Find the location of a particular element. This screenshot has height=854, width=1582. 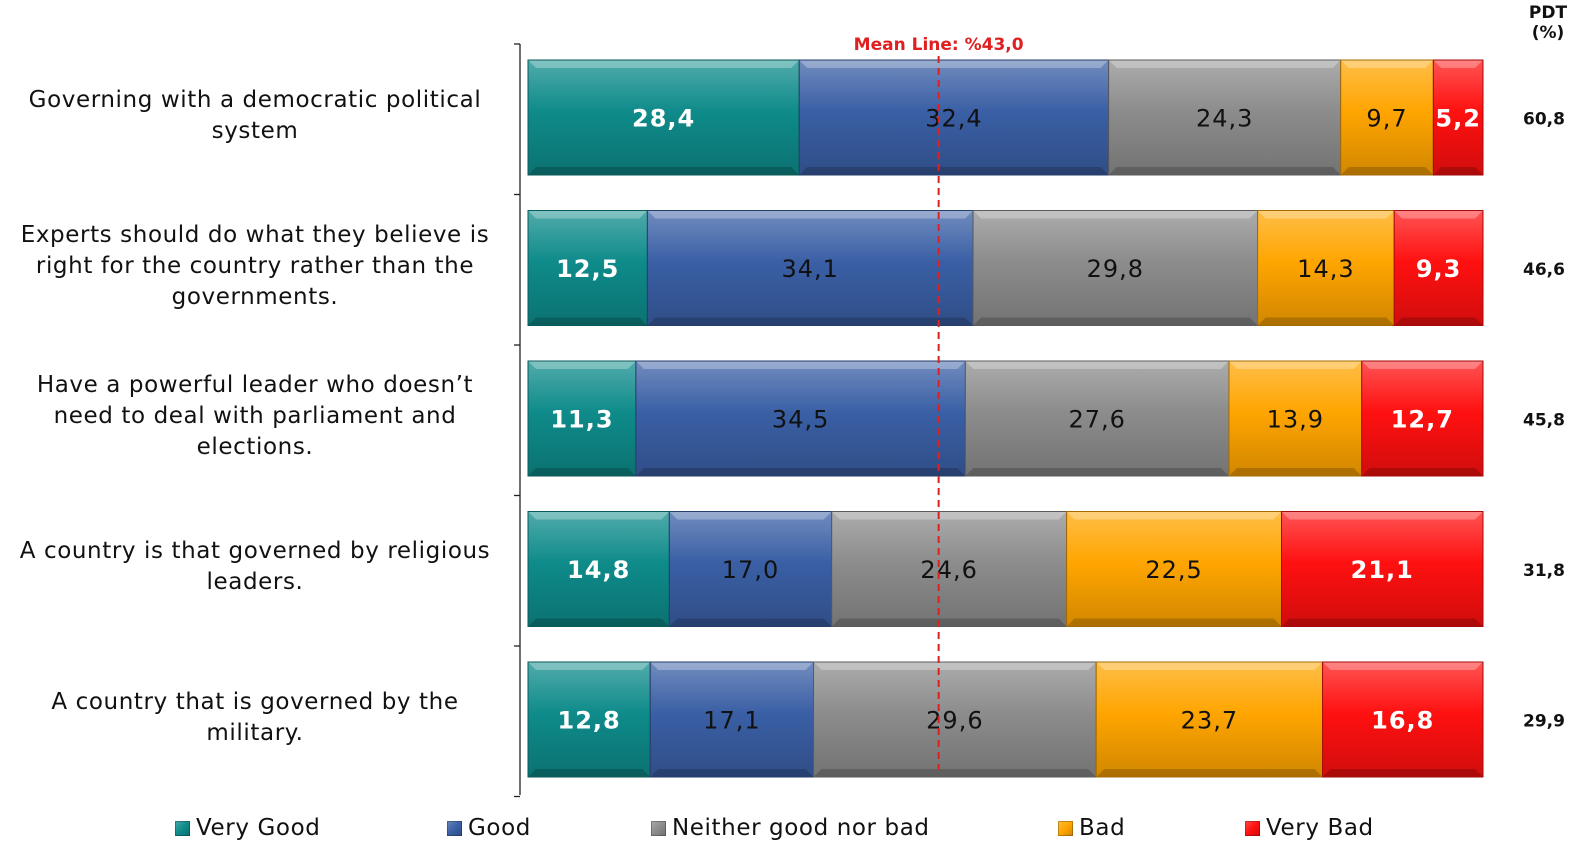

data-label-very-good: 12,8 is located at coordinates (589, 721).